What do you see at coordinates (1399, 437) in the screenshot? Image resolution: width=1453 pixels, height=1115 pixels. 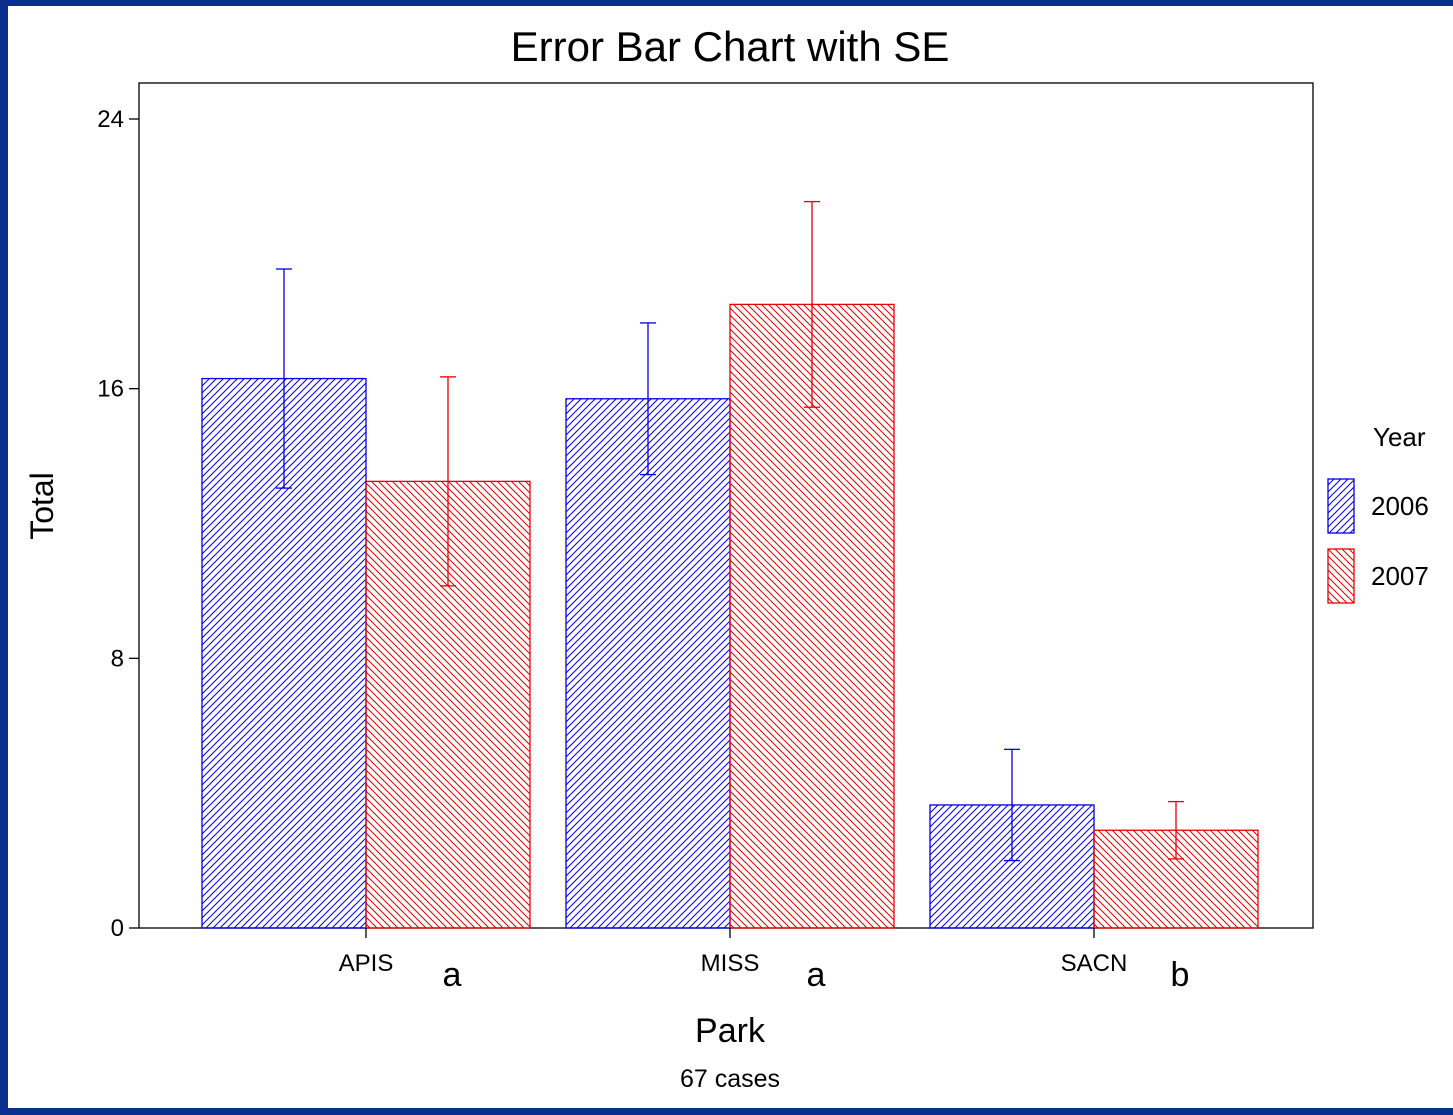 I see `legend-title: Year` at bounding box center [1399, 437].